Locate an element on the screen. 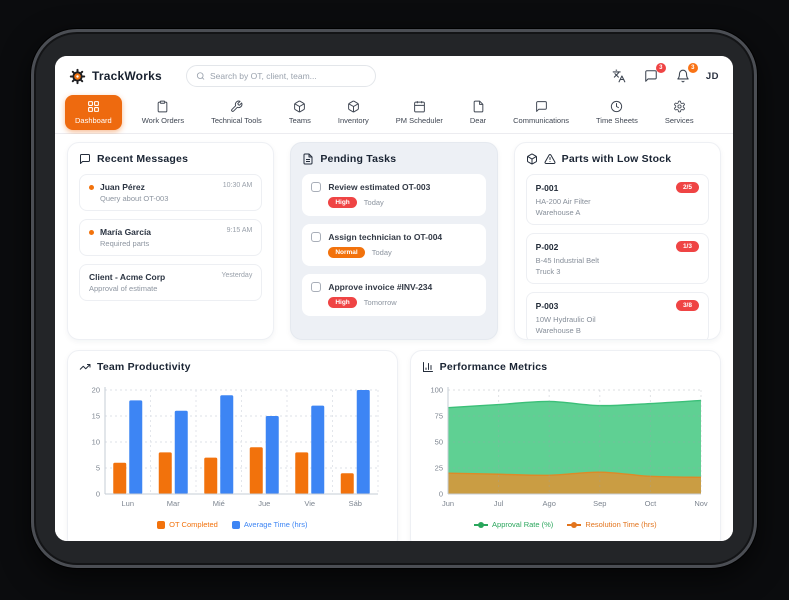 The height and width of the screenshot is (600, 789). team-productivity-title: Team Productivity is located at coordinates (144, 367).